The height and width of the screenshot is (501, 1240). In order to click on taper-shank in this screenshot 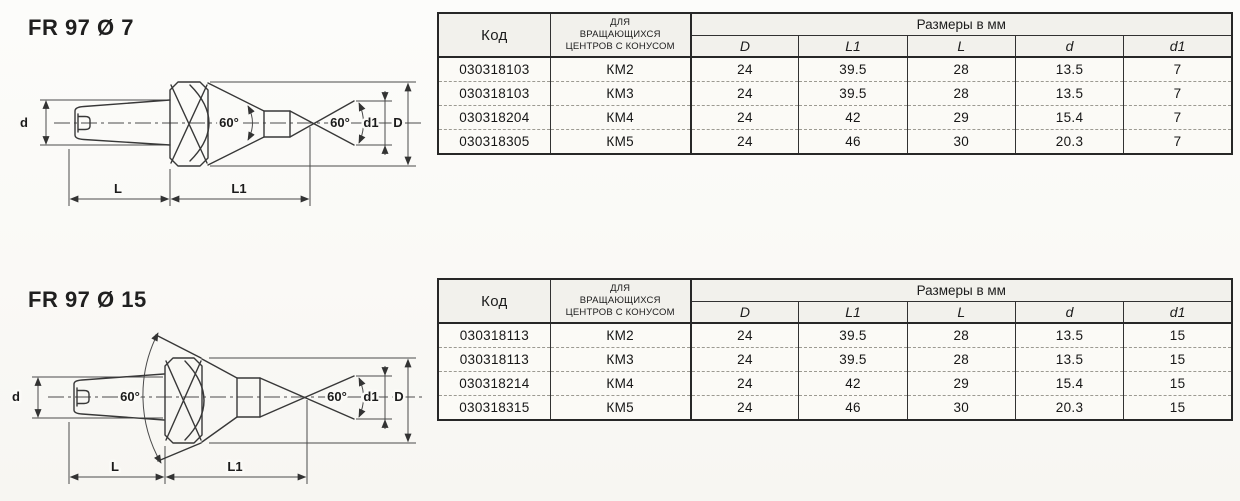, I will do `click(119, 397)`.